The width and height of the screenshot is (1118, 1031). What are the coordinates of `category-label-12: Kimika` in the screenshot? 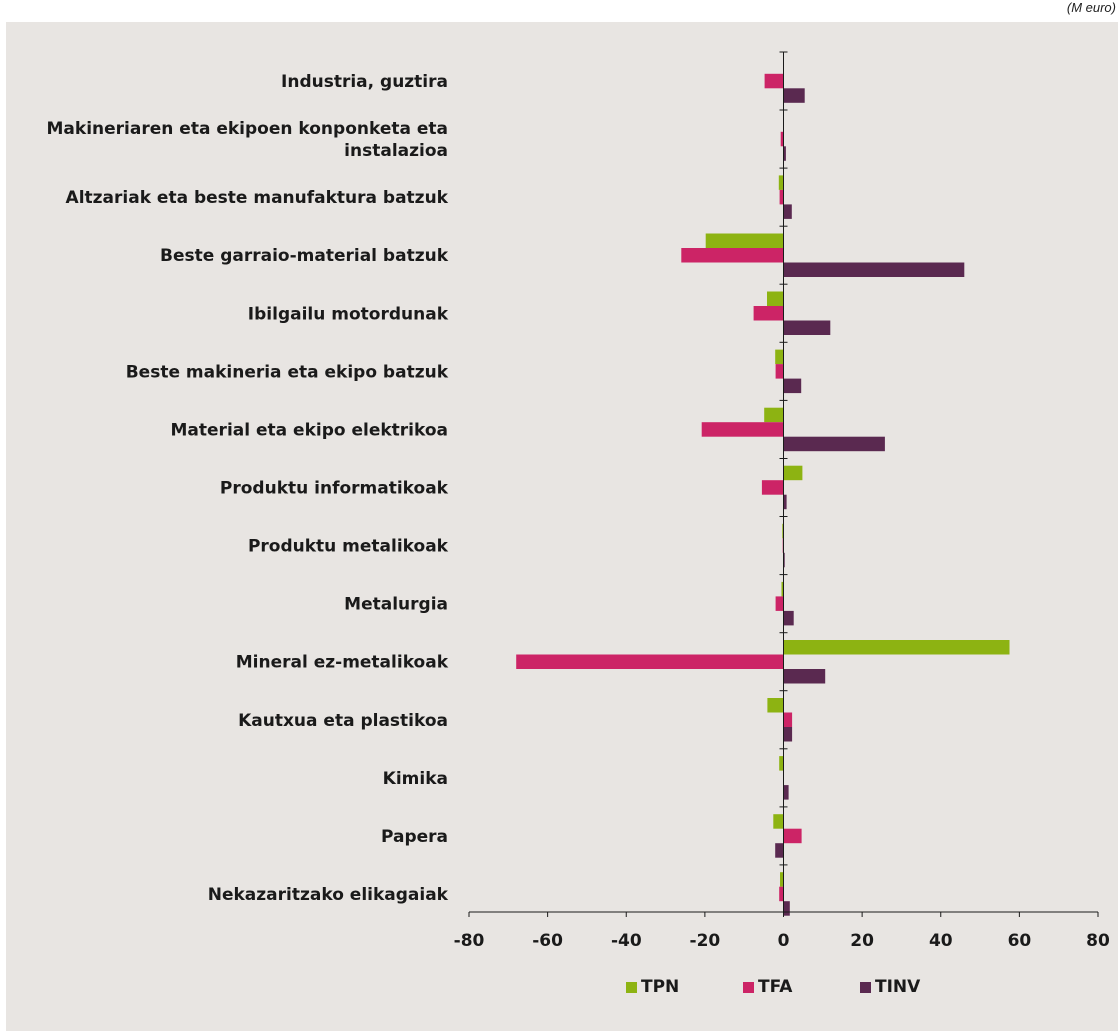 It's located at (415, 779).